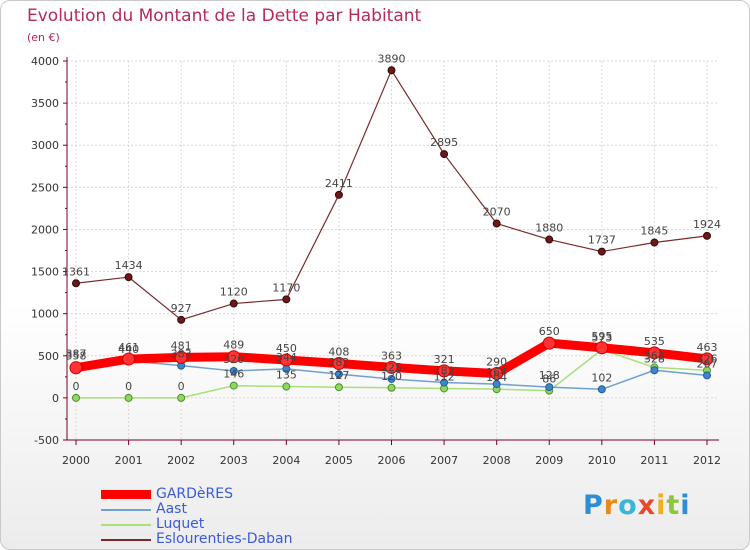 This screenshot has height=550, width=750. What do you see at coordinates (129, 460) in the screenshot?
I see `x-tick-label: 2001` at bounding box center [129, 460].